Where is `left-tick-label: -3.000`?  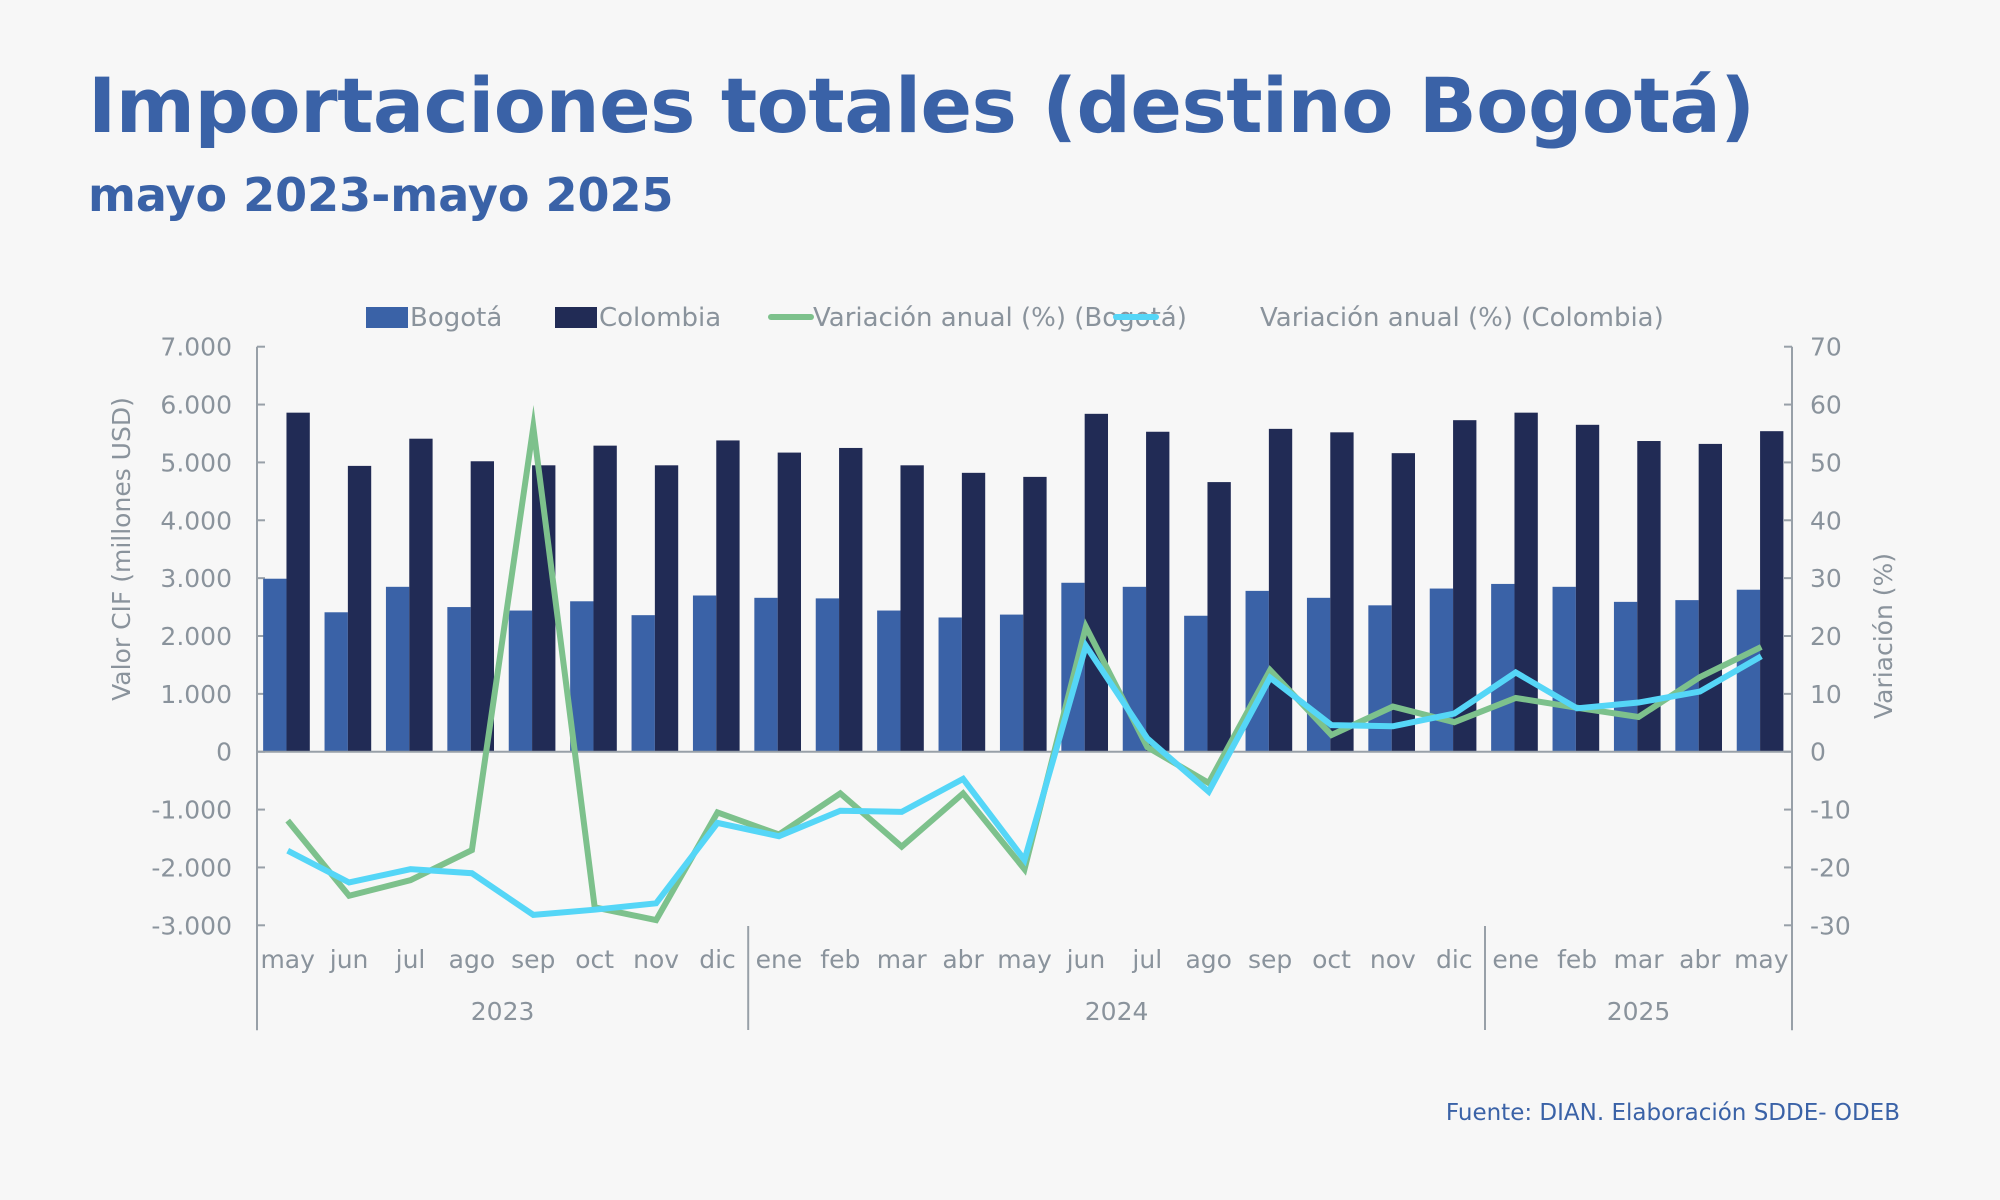
left-tick-label: -3.000 is located at coordinates (191, 925).